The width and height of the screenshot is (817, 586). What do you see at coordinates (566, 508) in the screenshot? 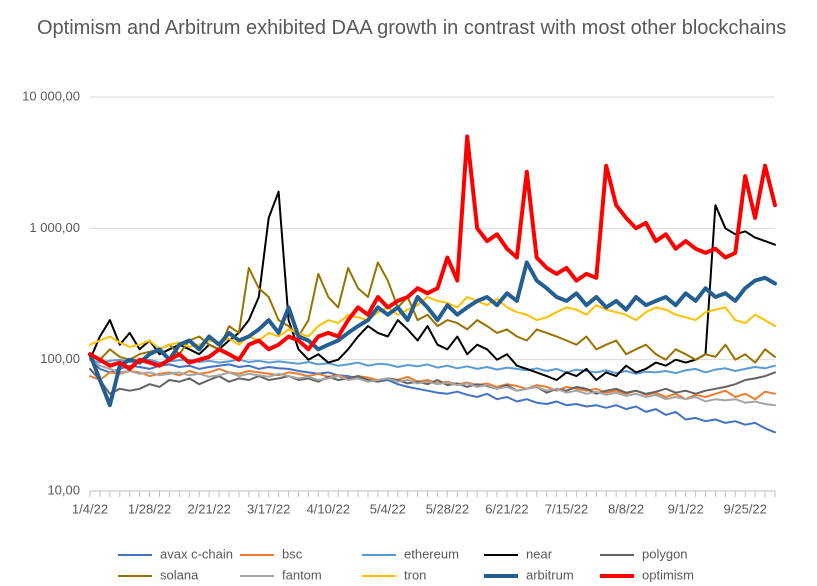
I see `x-tick-label: 7/15/22` at bounding box center [566, 508].